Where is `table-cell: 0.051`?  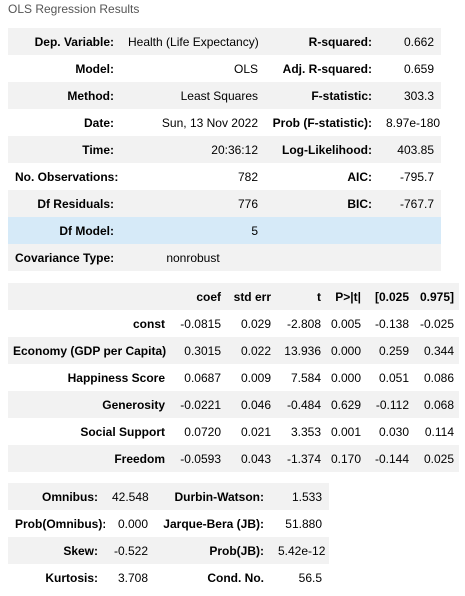
table-cell: 0.051 is located at coordinates (390, 377).